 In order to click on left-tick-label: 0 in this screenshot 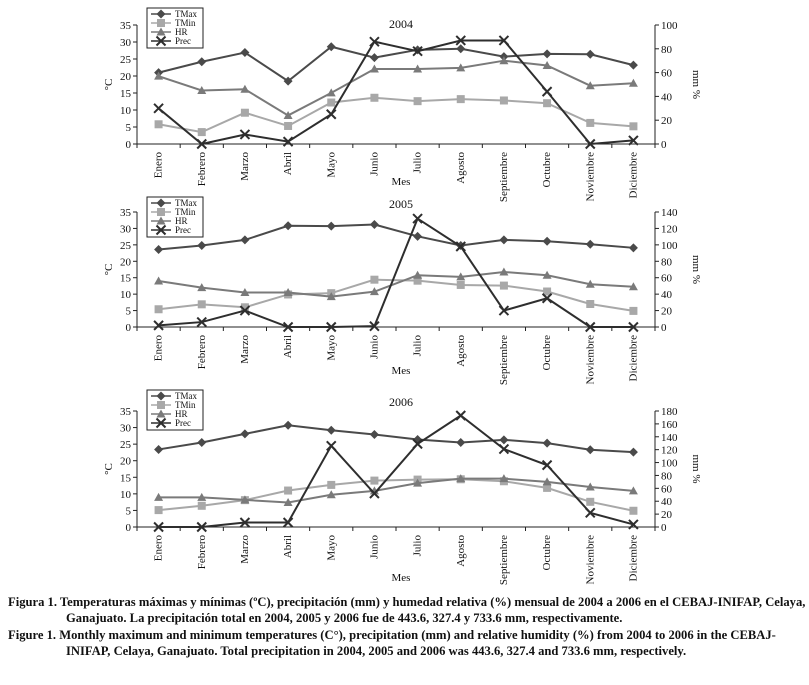, I will do `click(129, 145)`.